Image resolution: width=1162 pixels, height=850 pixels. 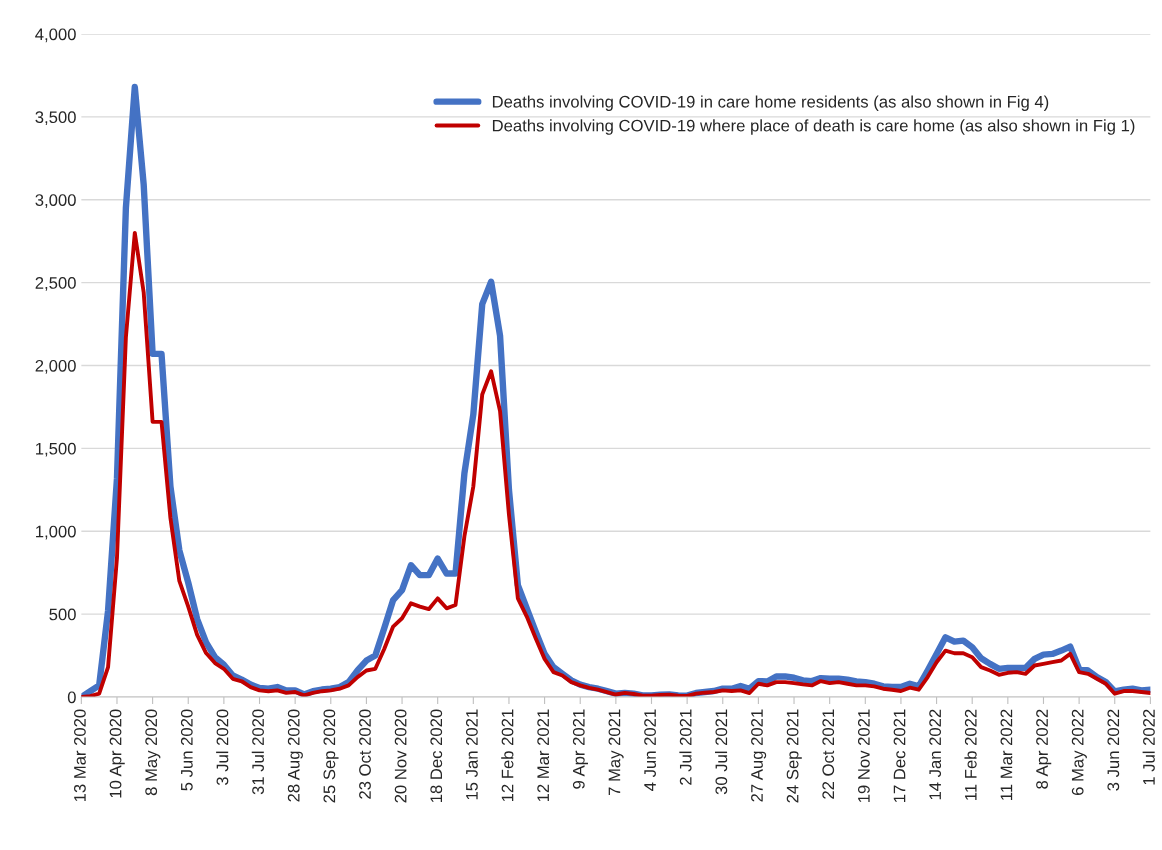 I want to click on x-tick-label: 1 Jul 2022, so click(x=1148, y=747).